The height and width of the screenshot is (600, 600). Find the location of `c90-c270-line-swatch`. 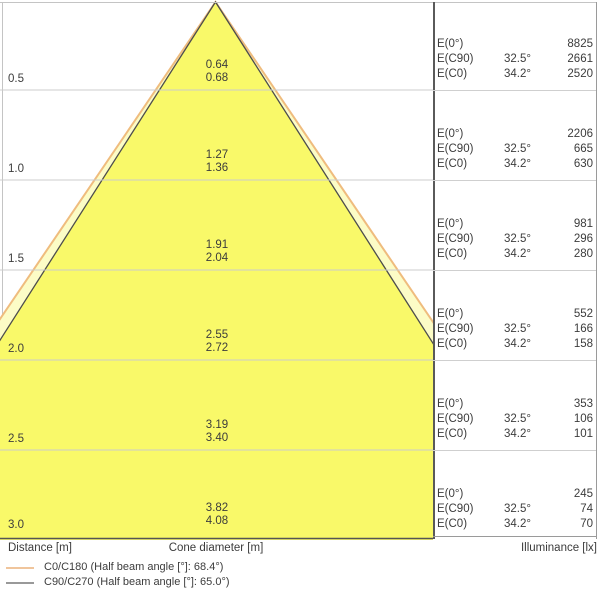

c90-c270-line-swatch is located at coordinates (20, 582).